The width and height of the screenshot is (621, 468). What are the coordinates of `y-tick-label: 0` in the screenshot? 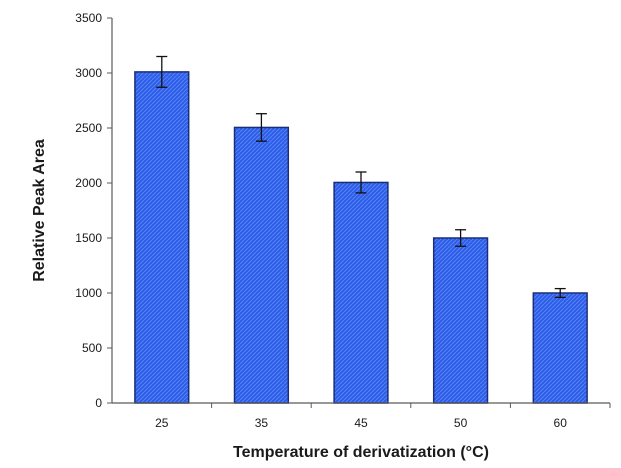 It's located at (98, 403).